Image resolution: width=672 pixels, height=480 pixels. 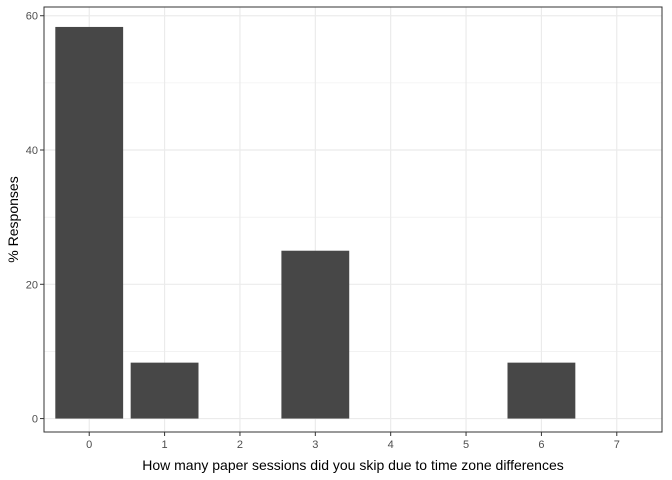 What do you see at coordinates (89, 445) in the screenshot?
I see `x-tick-label: 0` at bounding box center [89, 445].